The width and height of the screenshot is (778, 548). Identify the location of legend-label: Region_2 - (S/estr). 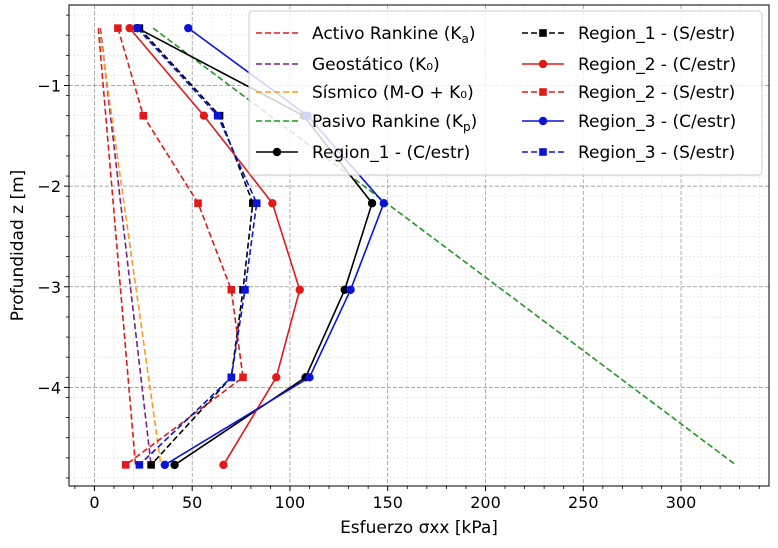
(656, 93).